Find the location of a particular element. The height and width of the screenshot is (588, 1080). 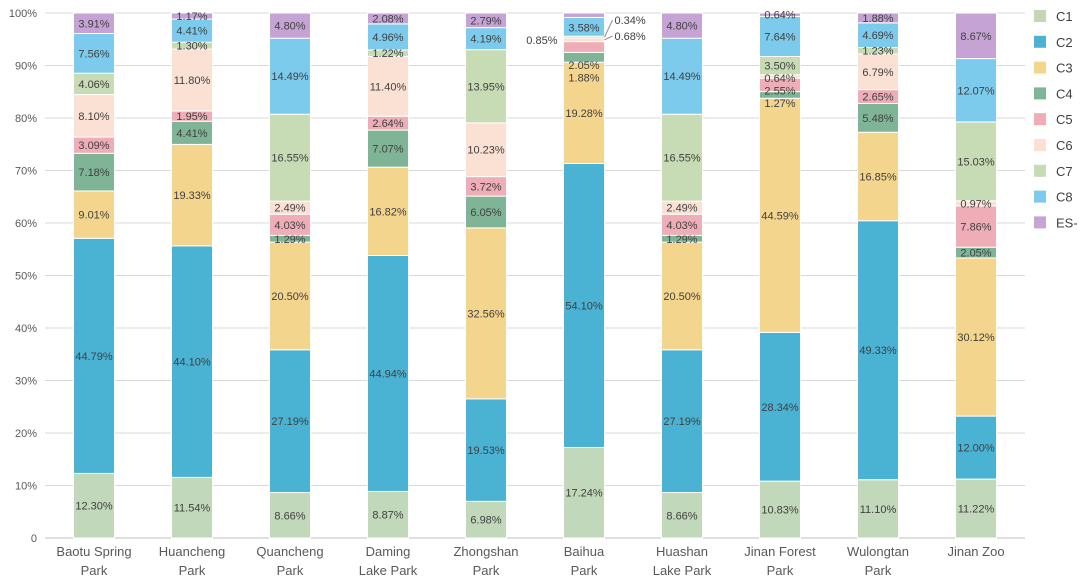

data-label: 2.79% is located at coordinates (485, 21).